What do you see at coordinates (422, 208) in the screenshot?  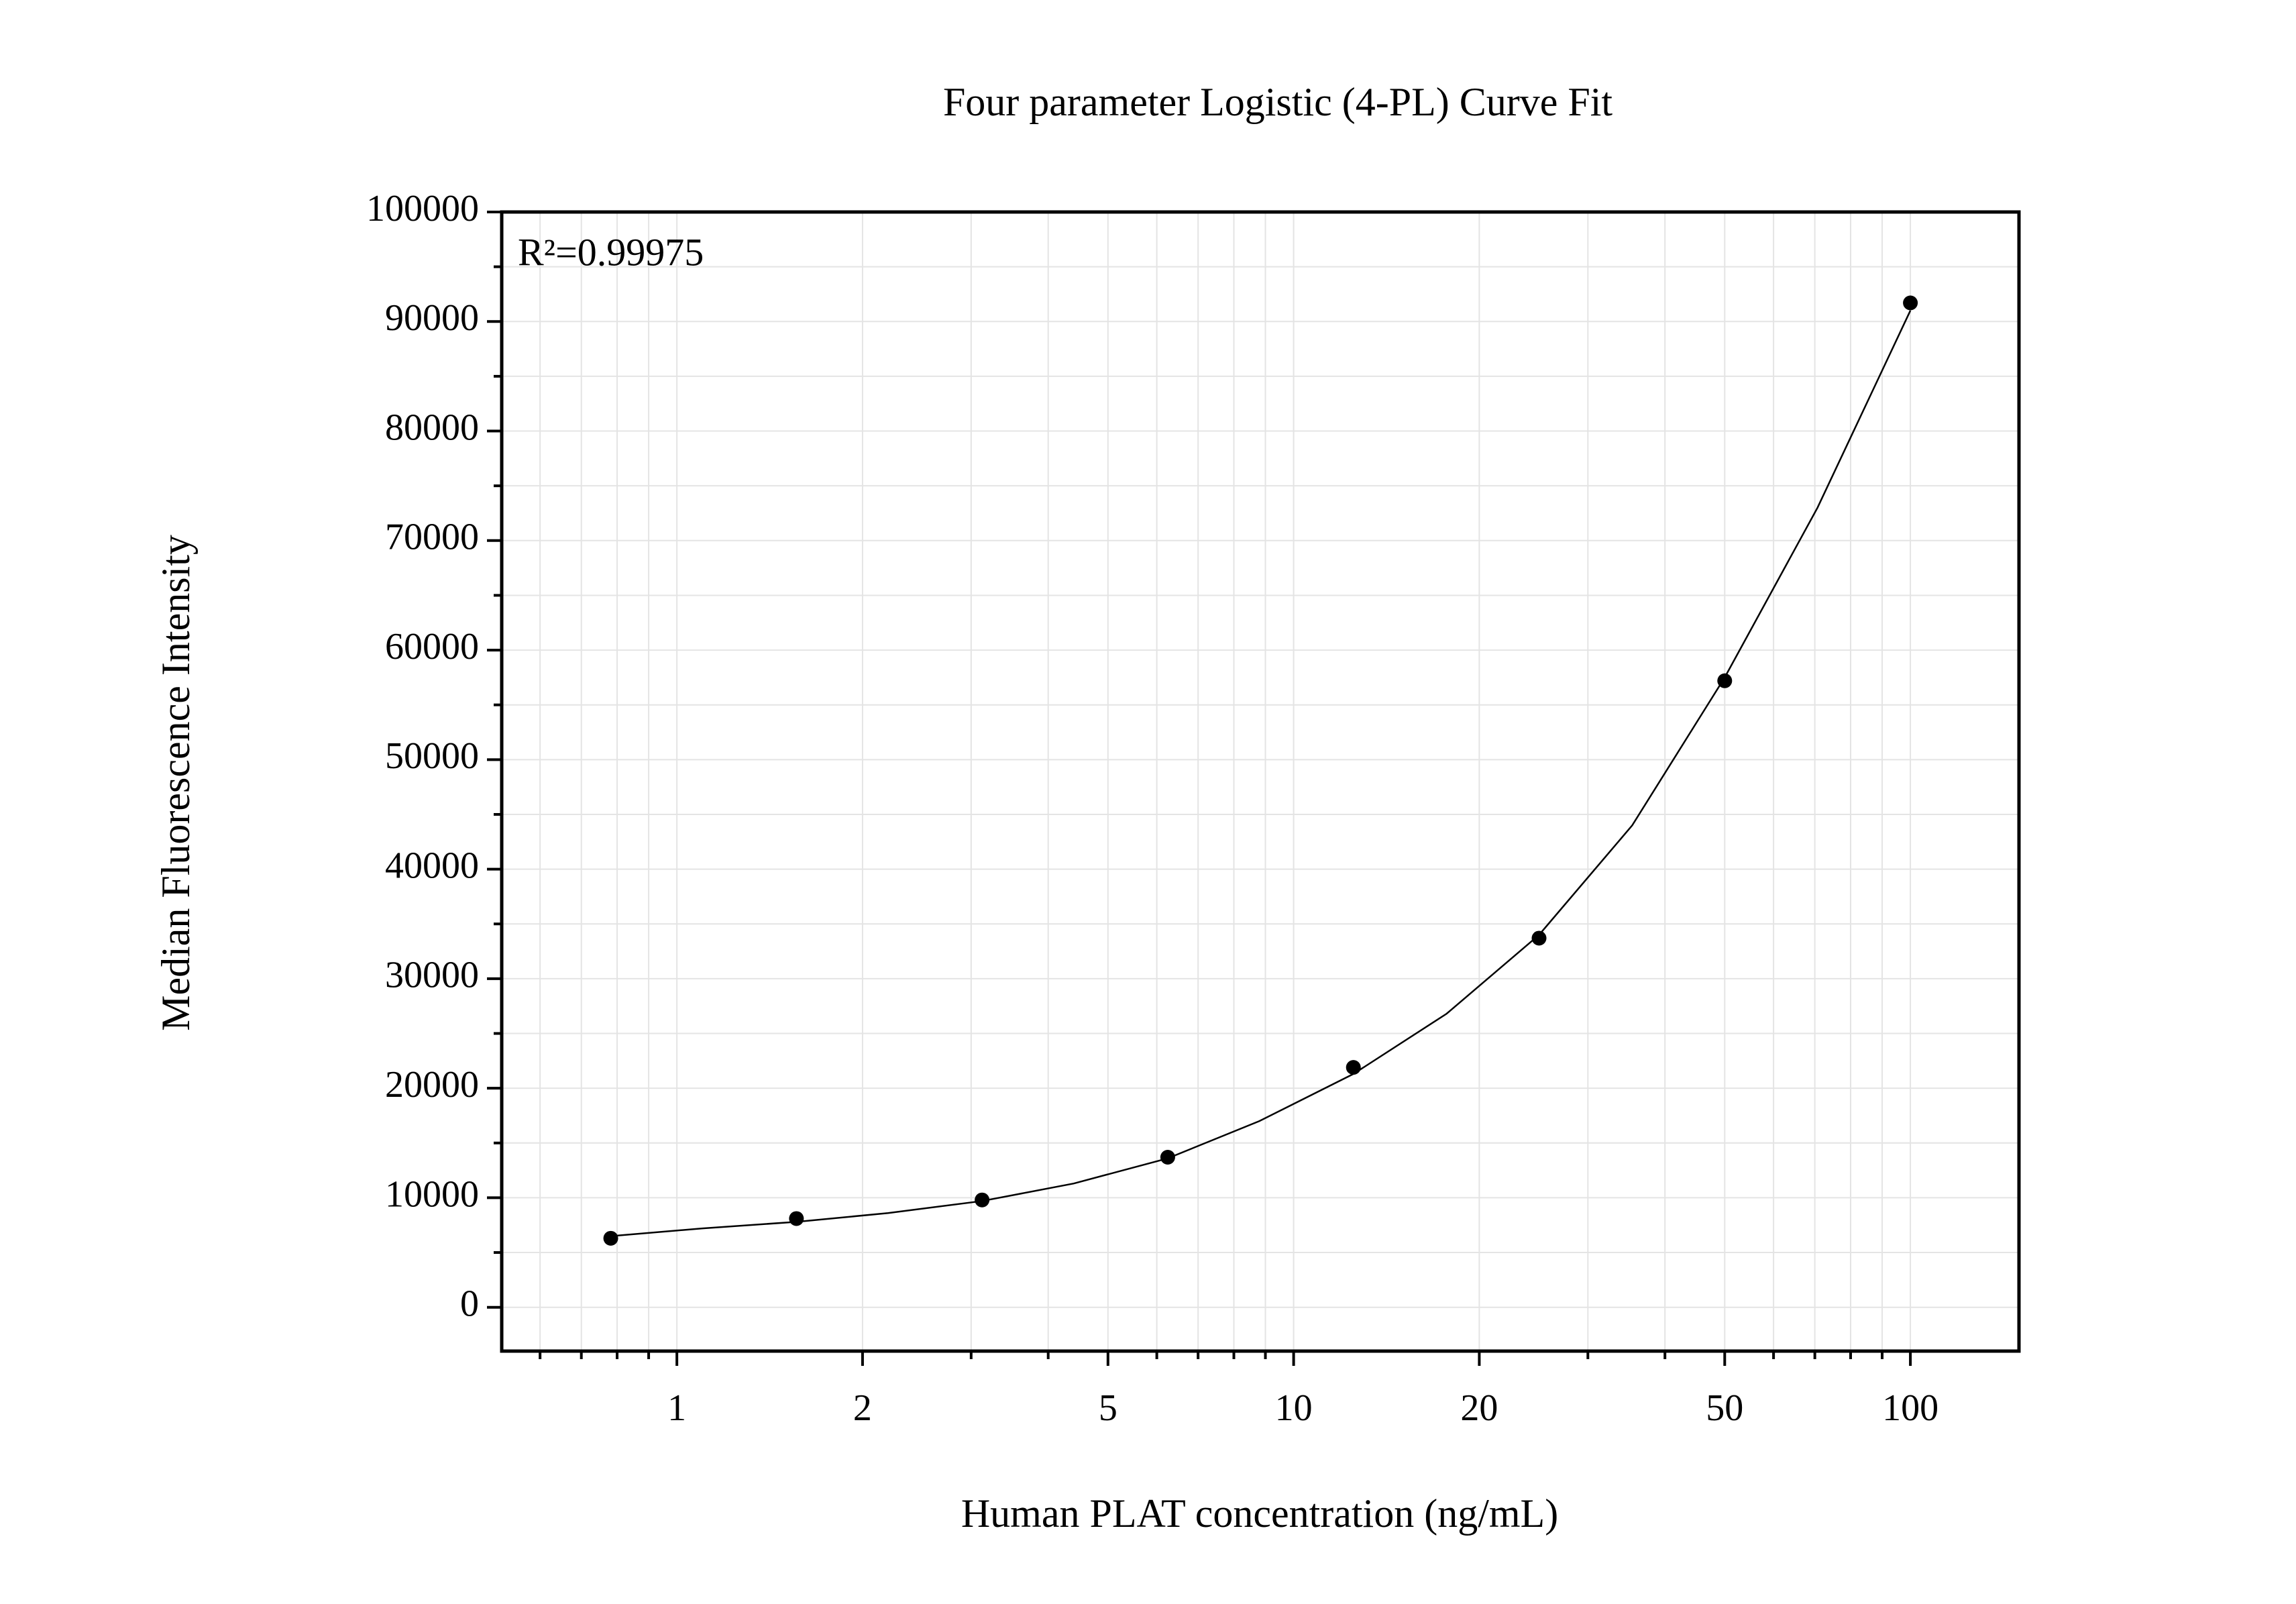 I see `y-tick-label: 100000` at bounding box center [422, 208].